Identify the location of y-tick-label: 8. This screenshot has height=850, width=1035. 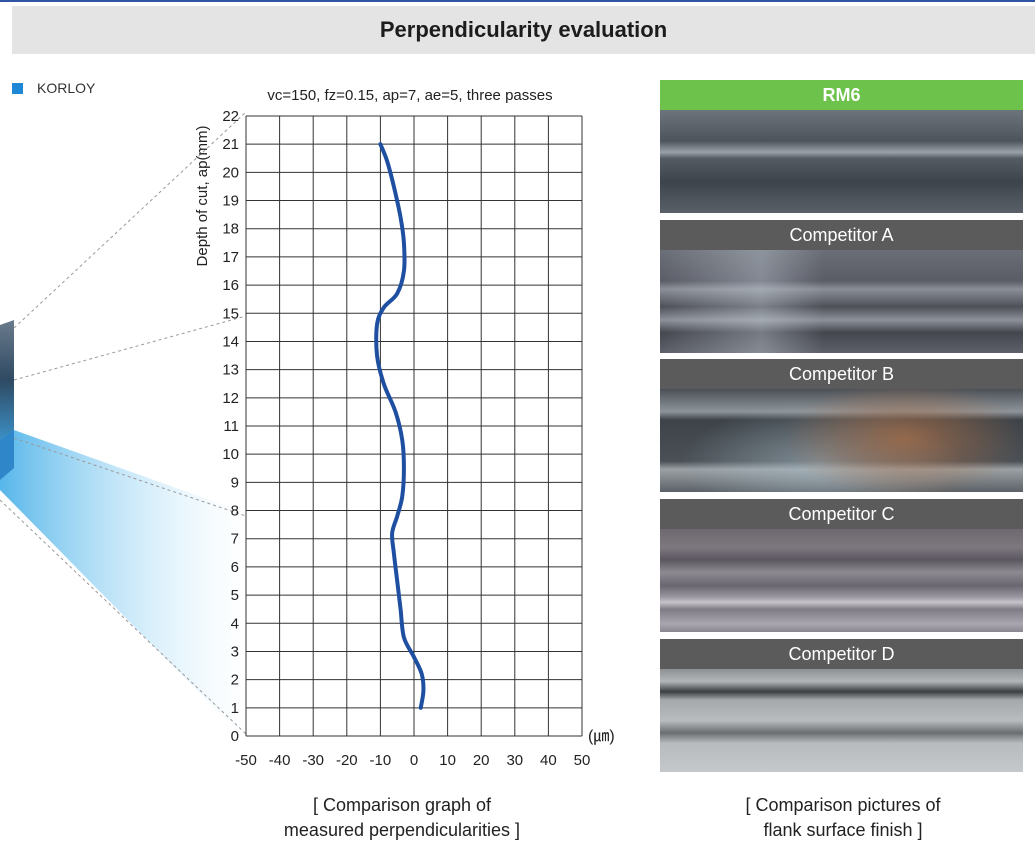
(235, 511).